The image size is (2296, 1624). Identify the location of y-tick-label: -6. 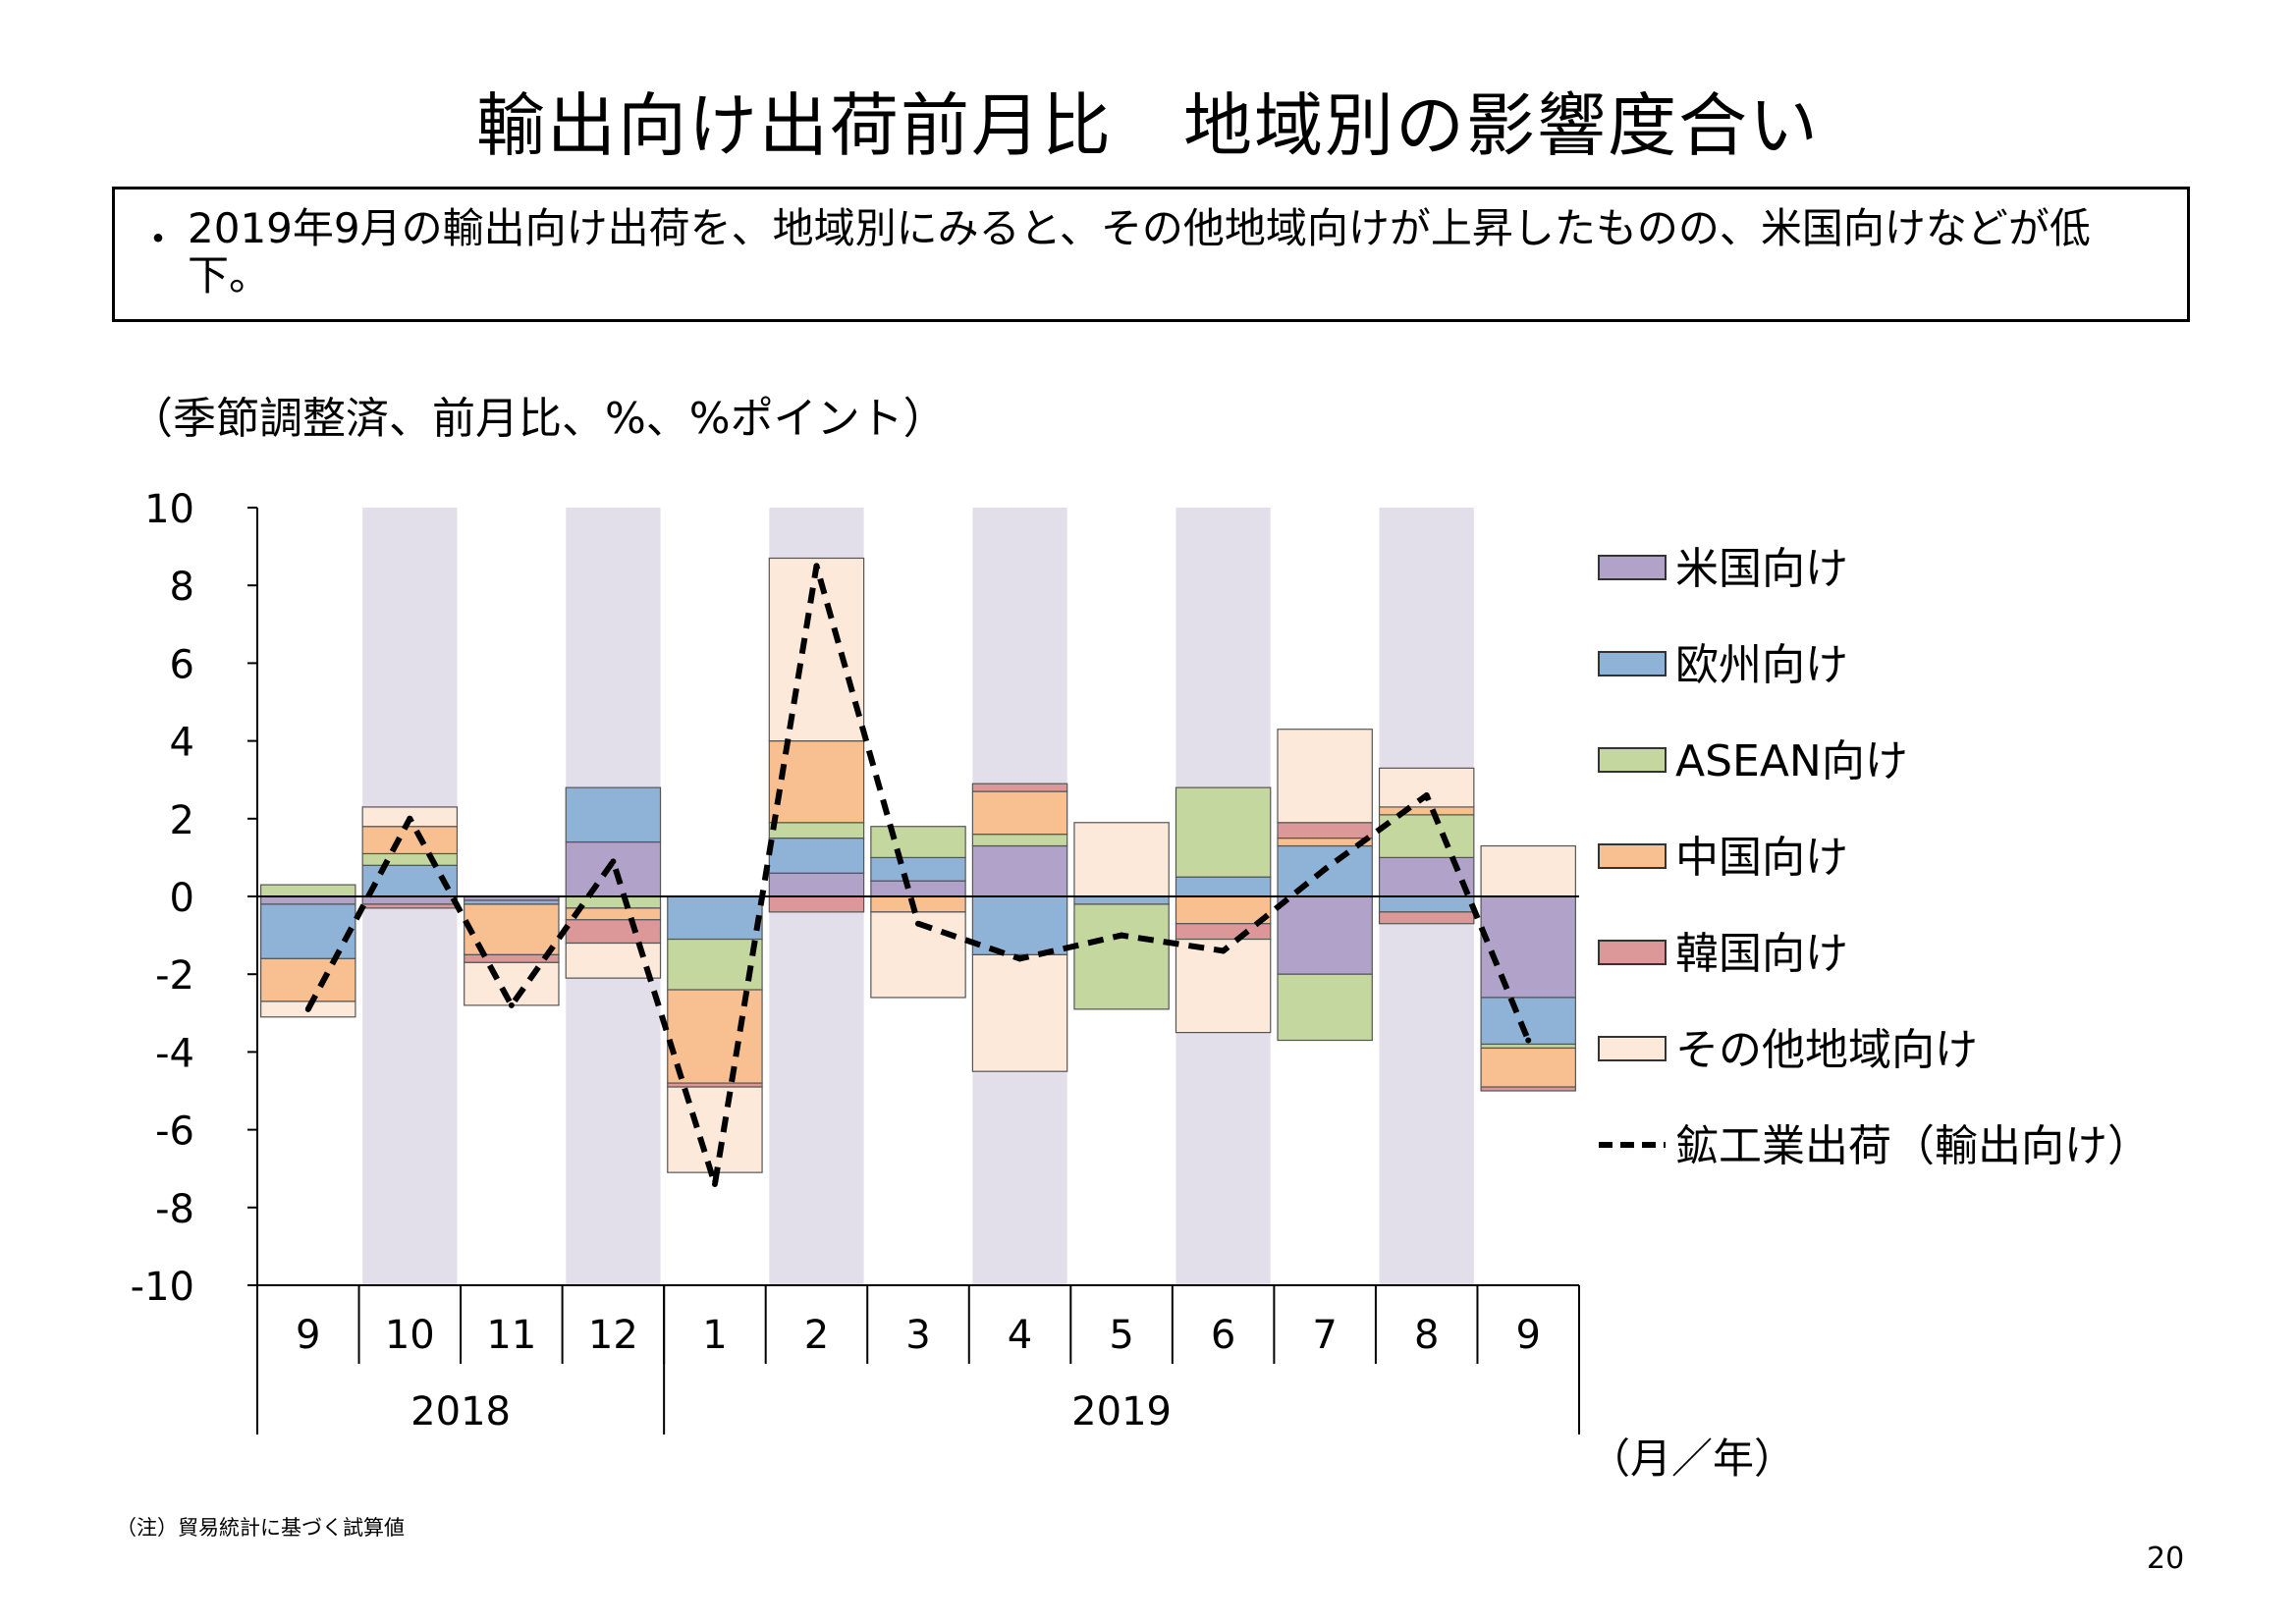
(174, 1132).